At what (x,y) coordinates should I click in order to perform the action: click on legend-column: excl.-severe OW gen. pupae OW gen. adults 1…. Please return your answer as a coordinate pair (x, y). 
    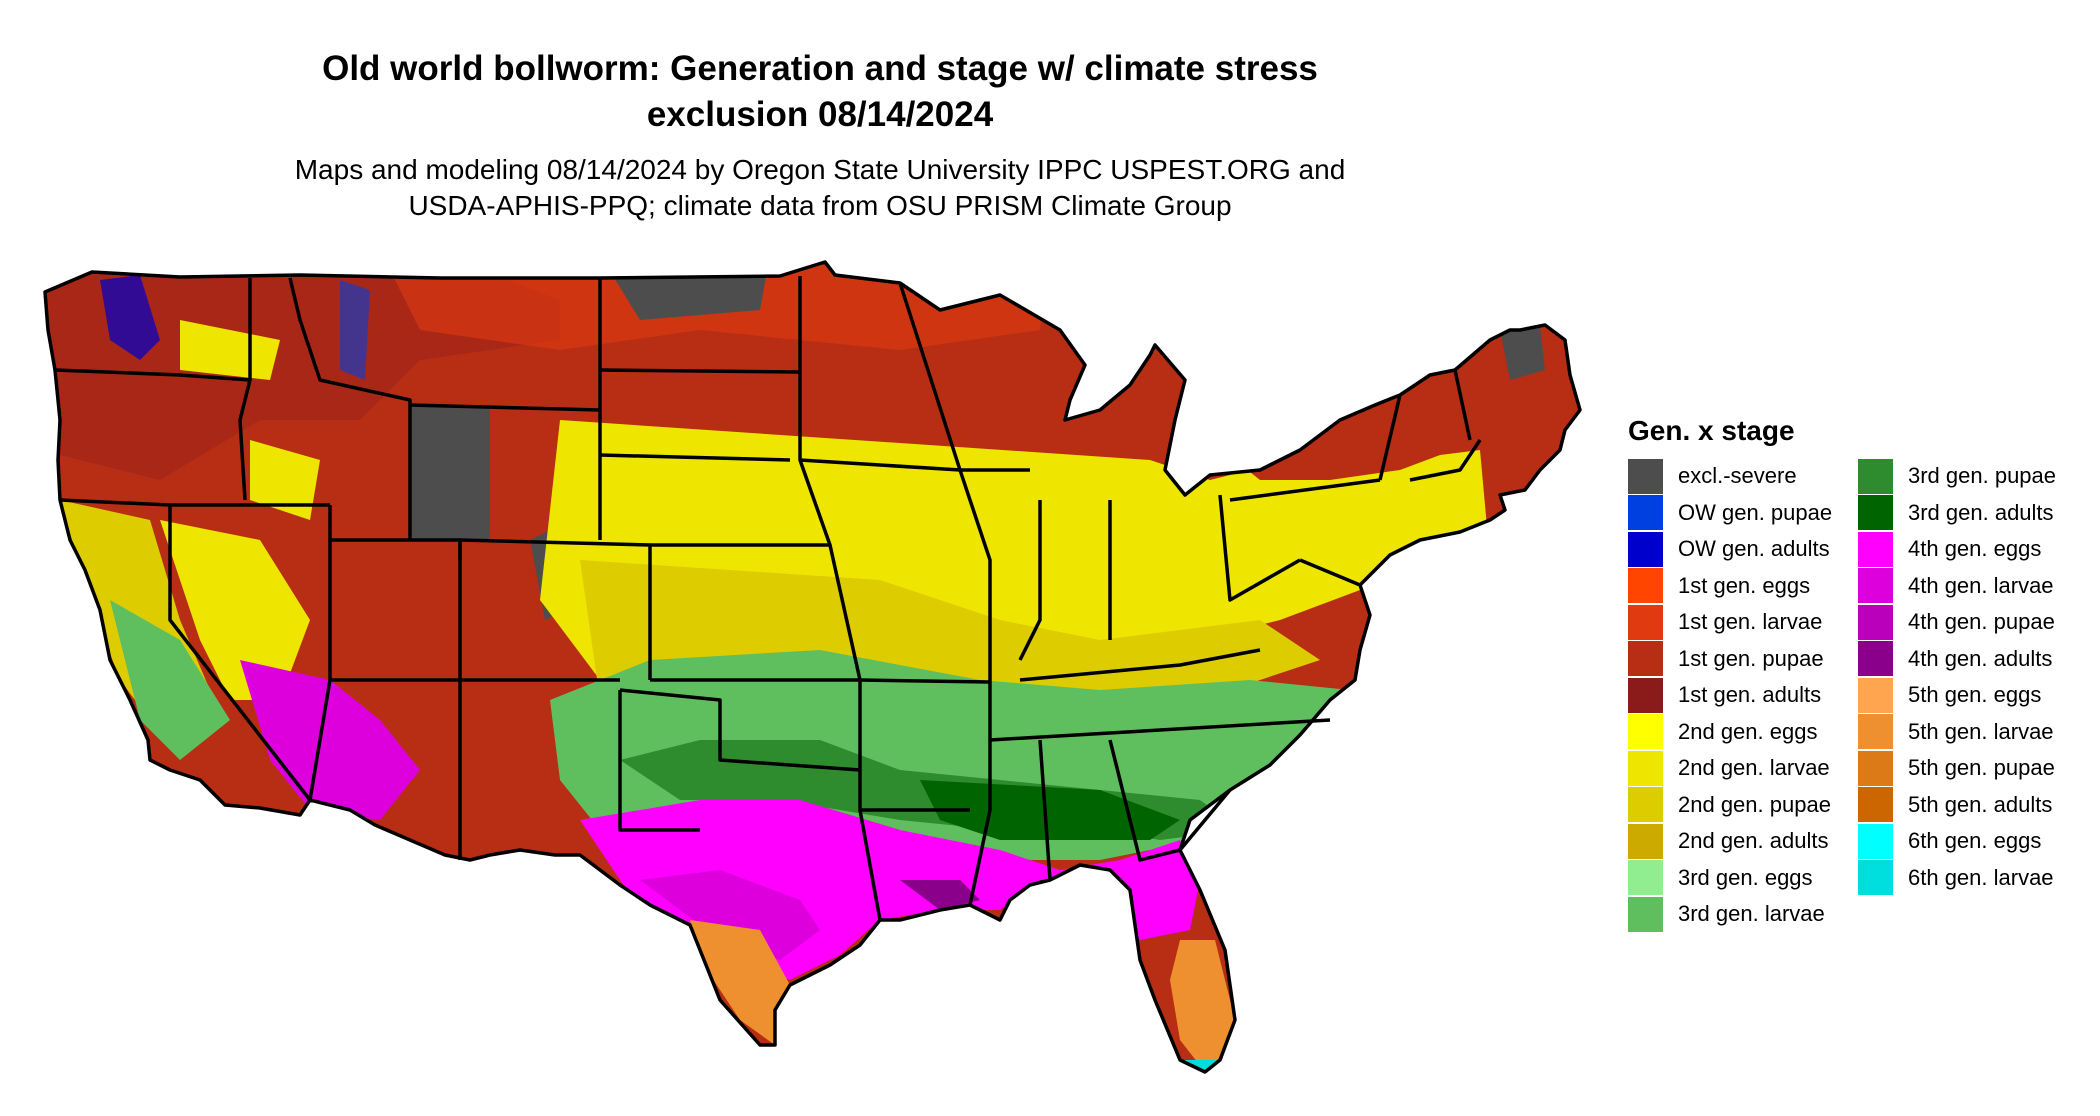
    Looking at the image, I should click on (1730, 695).